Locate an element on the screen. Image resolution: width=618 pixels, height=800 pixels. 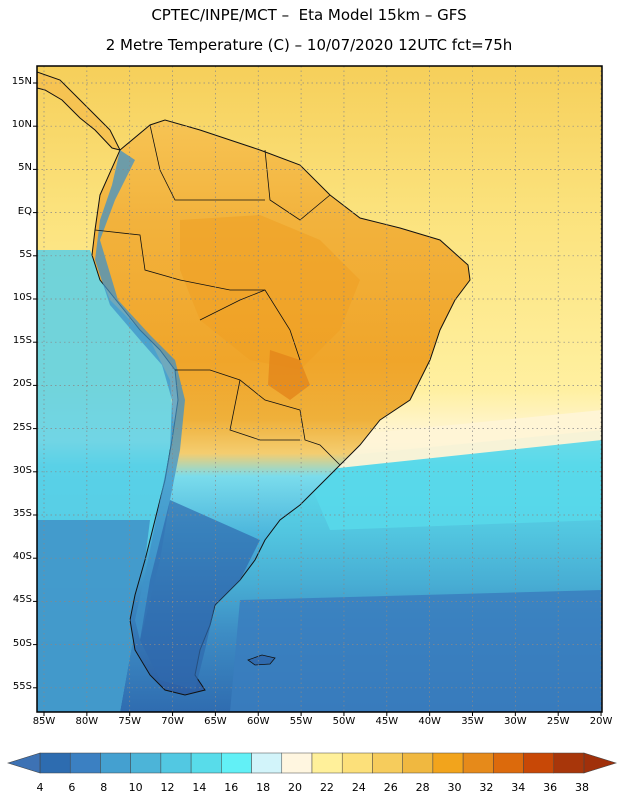
latitude-label: 35S is located at coordinates (22, 513).